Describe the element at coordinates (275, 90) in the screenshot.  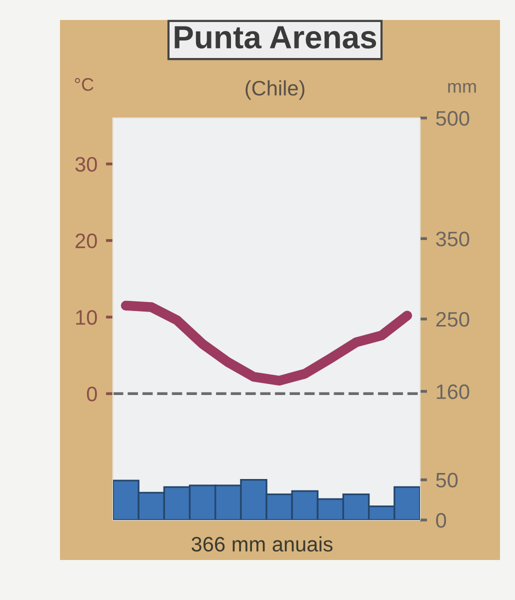
I see `chart-subtitle: (Chile)` at that location.